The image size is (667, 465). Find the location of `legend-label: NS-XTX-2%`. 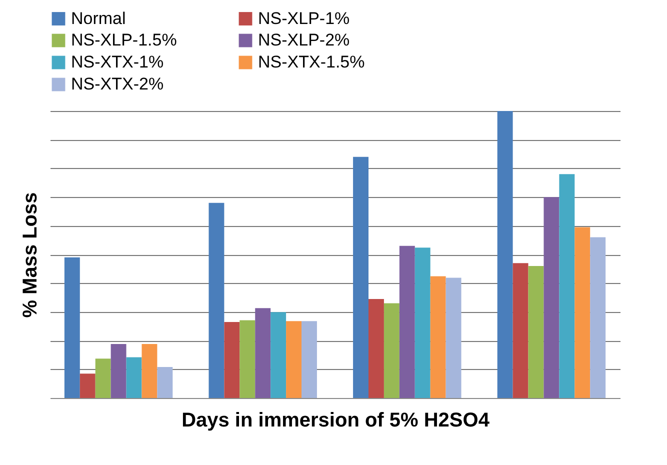

legend-label: NS-XTX-2% is located at coordinates (117, 84).